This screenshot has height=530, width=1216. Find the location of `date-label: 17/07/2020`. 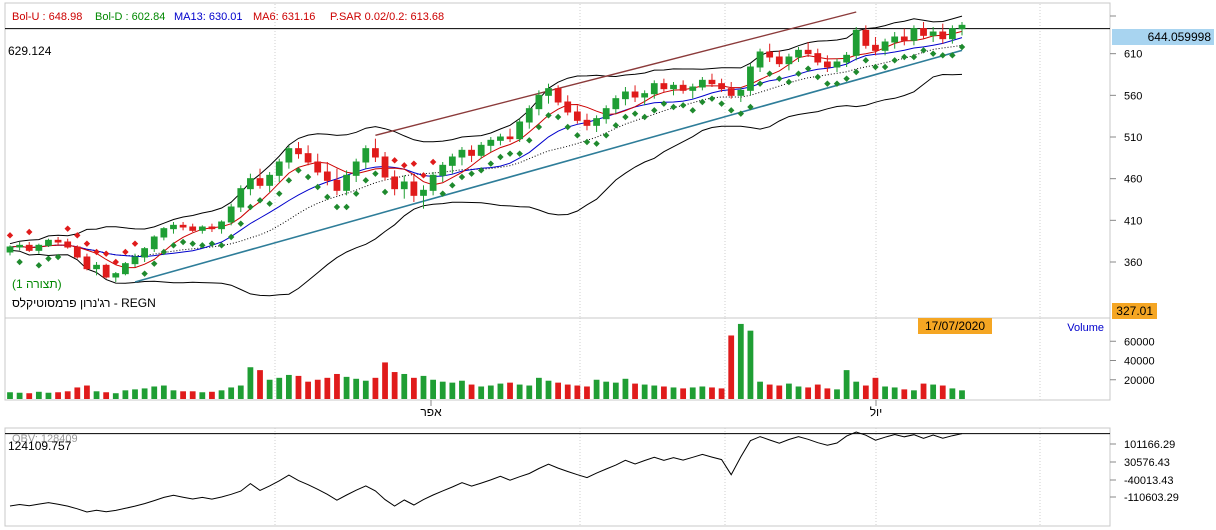

date-label: 17/07/2020 is located at coordinates (955, 326).